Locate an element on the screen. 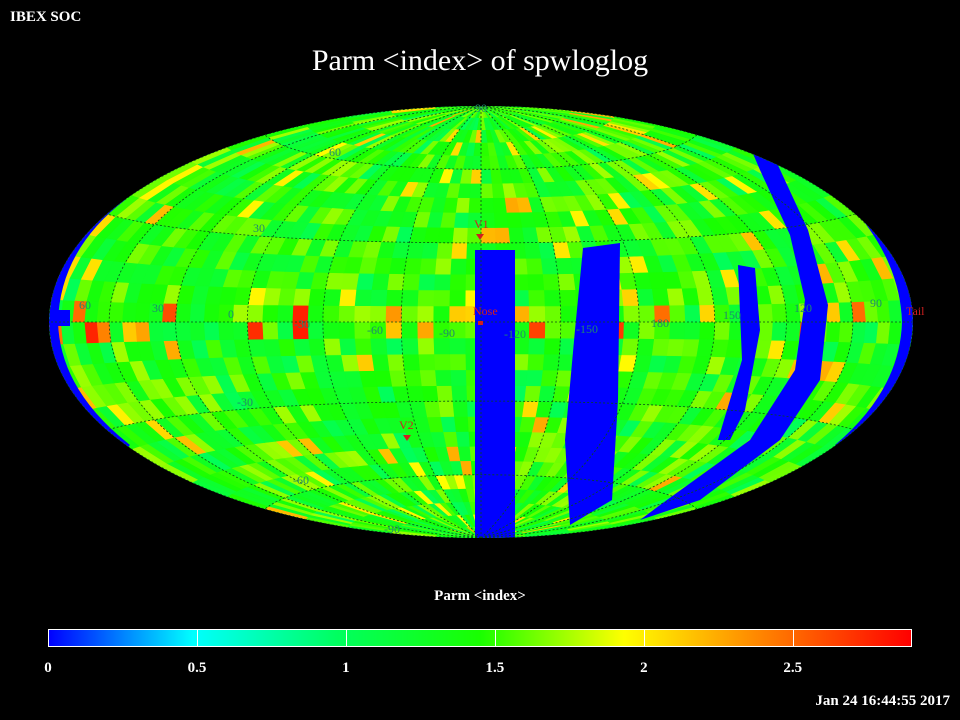 Image resolution: width=960 pixels, height=720 pixels. marker-nose-label: Nose is located at coordinates (485, 311).